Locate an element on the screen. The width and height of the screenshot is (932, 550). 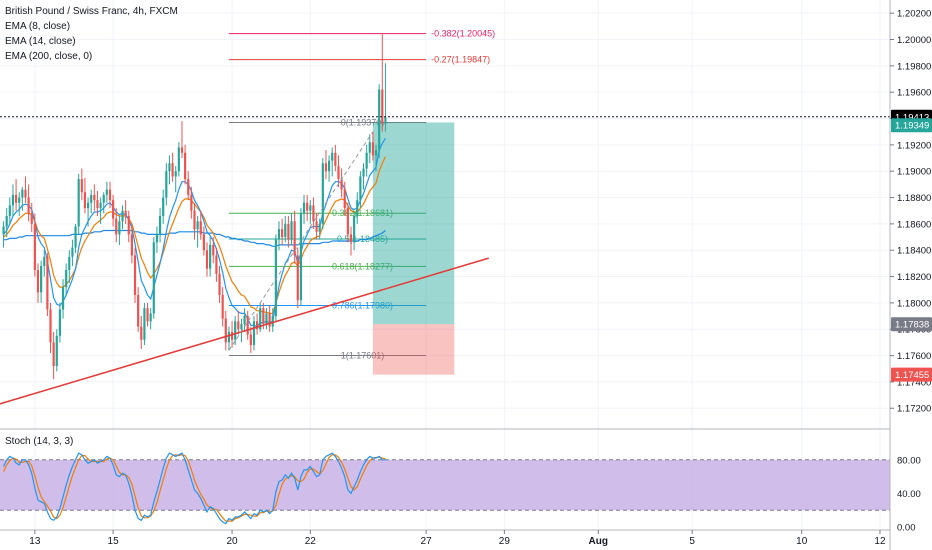
long-position-tool is located at coordinates (413, 248).